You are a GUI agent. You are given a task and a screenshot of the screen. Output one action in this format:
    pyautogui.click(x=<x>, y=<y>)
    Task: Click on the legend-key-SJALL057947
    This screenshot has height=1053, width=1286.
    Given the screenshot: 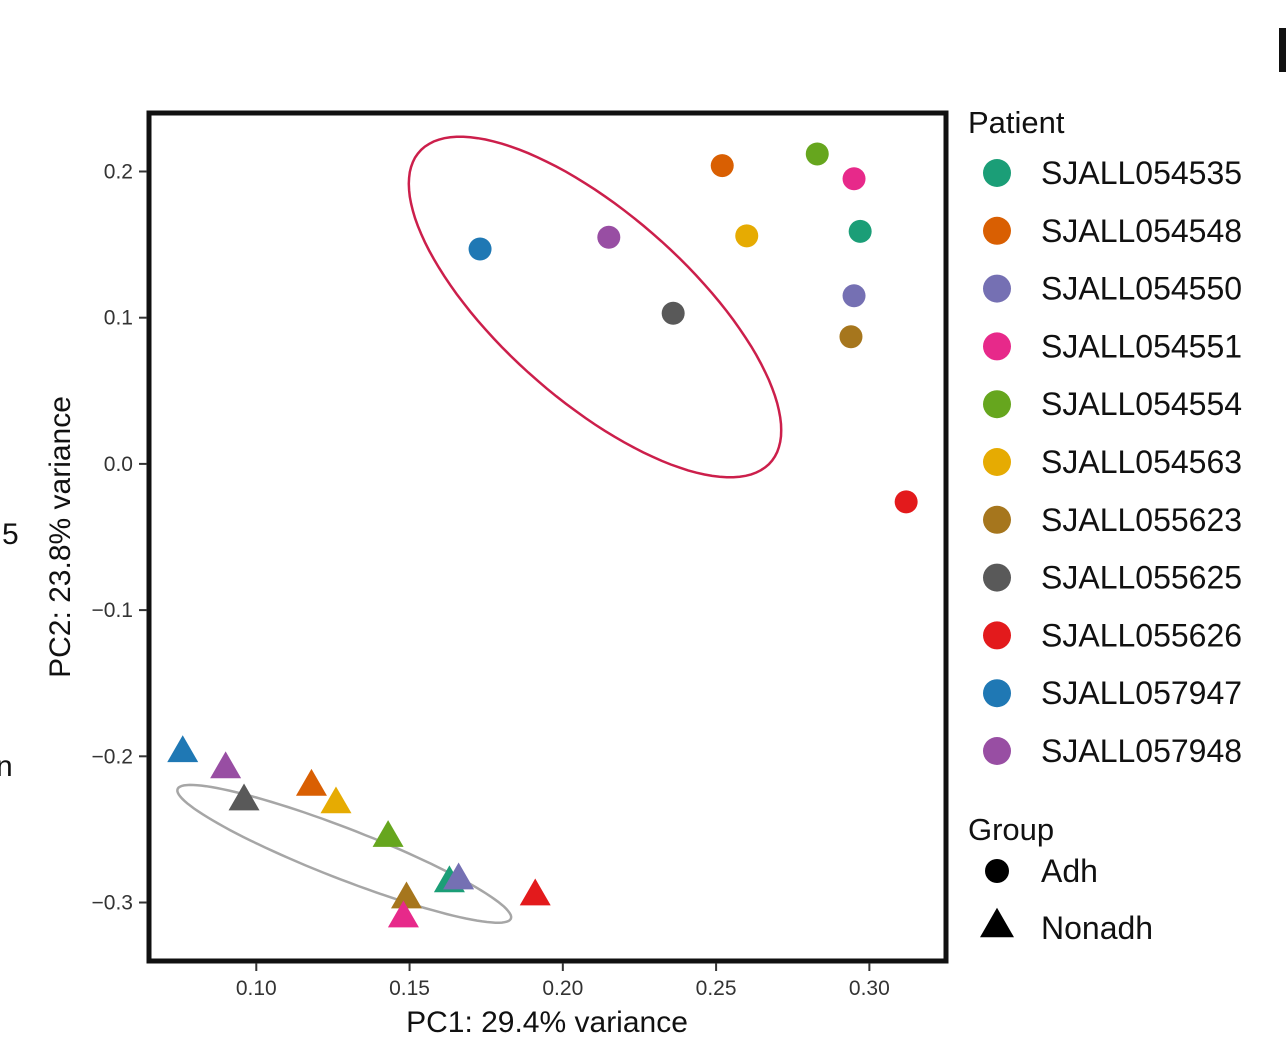 What is the action you would take?
    pyautogui.click(x=997, y=693)
    